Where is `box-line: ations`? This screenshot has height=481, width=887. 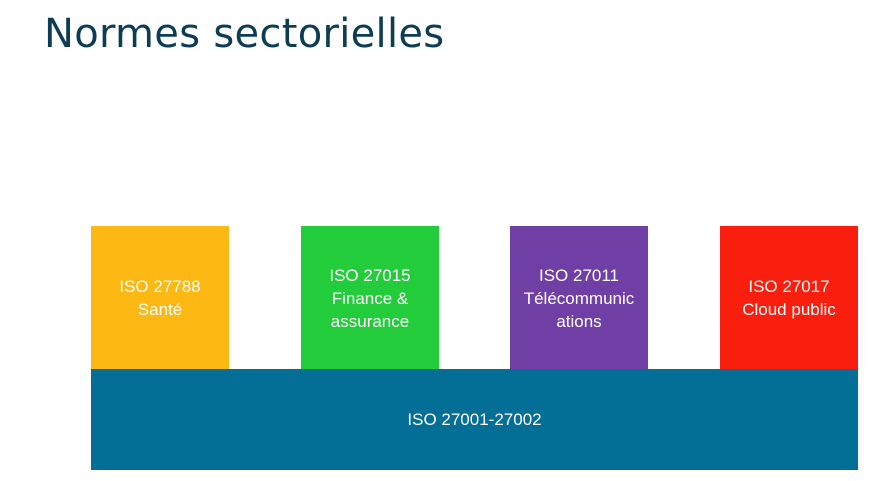 box-line: ations is located at coordinates (579, 321).